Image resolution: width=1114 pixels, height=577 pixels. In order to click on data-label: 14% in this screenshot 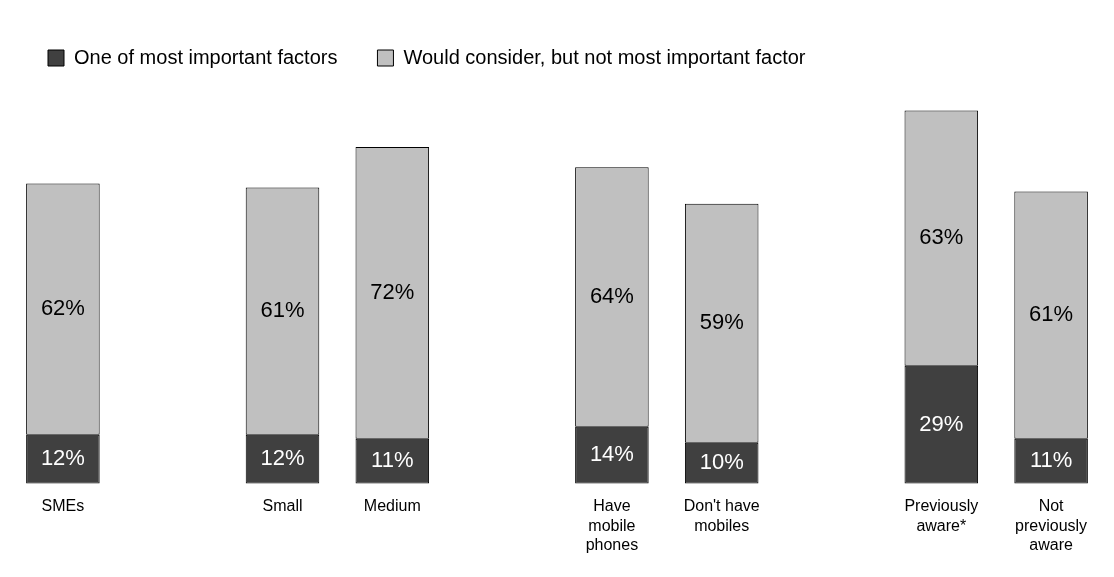, I will do `click(611, 454)`.